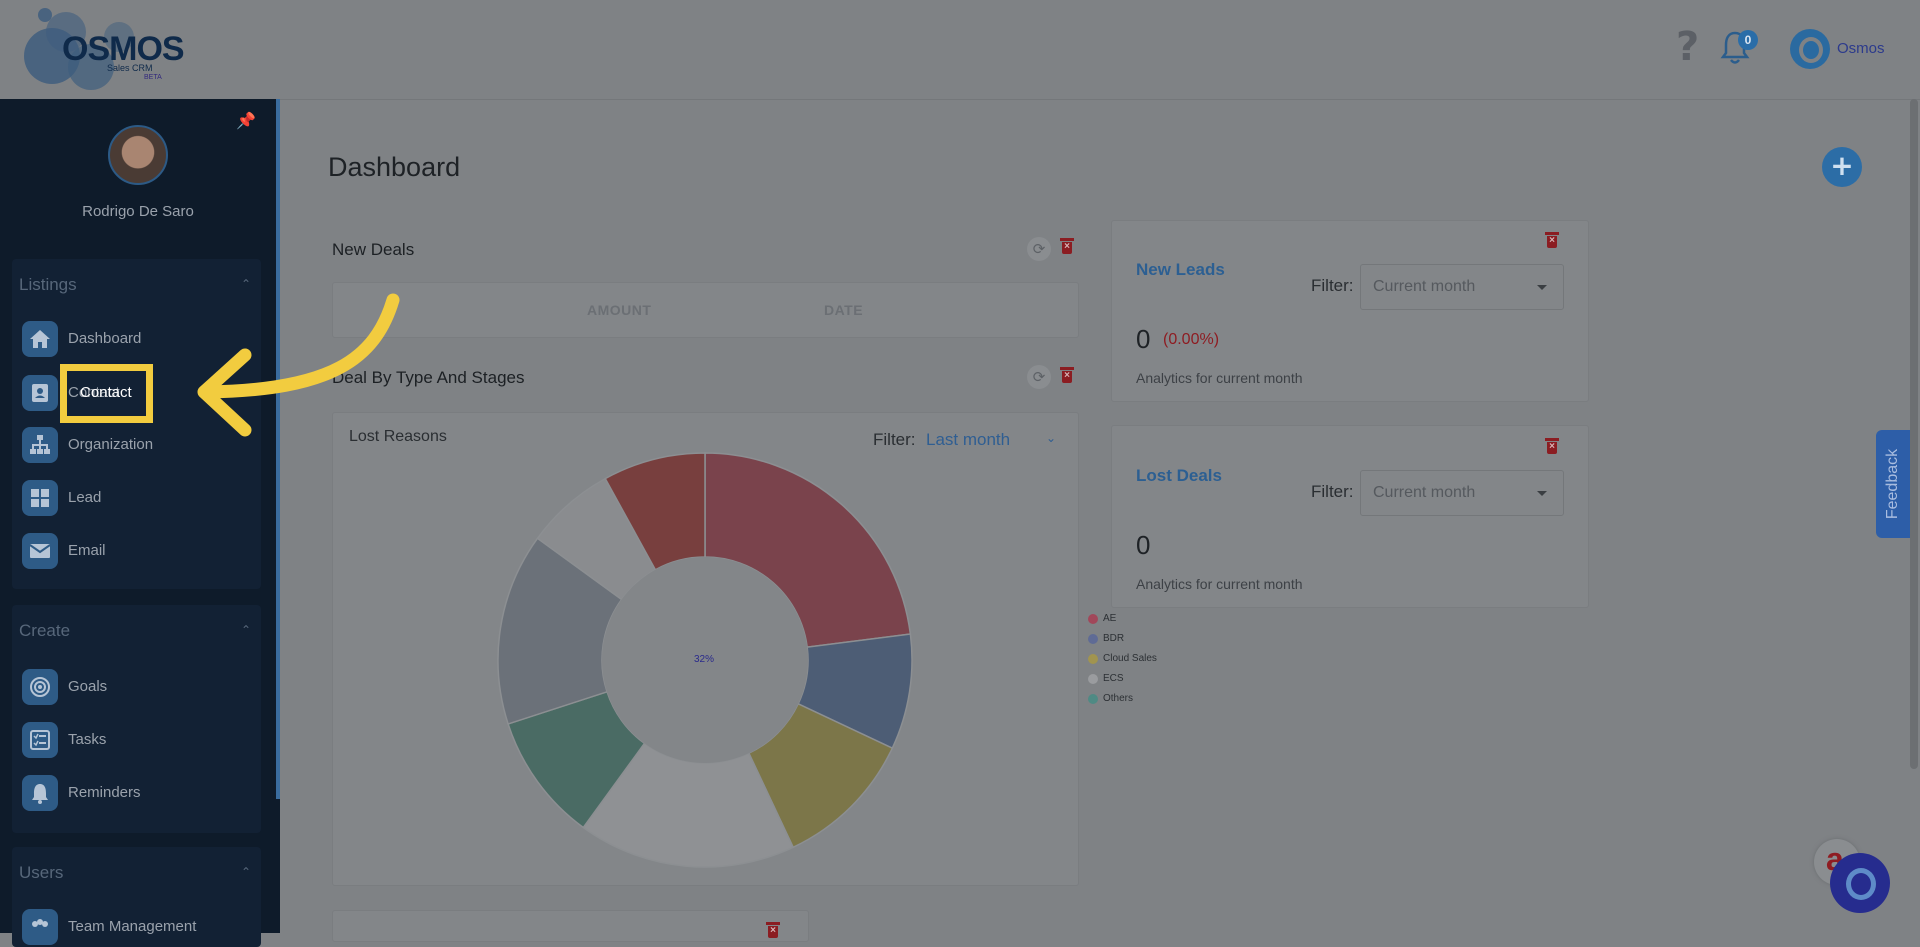  Describe the element at coordinates (48, 284) in the screenshot. I see `section-title-listings: Listings` at that location.